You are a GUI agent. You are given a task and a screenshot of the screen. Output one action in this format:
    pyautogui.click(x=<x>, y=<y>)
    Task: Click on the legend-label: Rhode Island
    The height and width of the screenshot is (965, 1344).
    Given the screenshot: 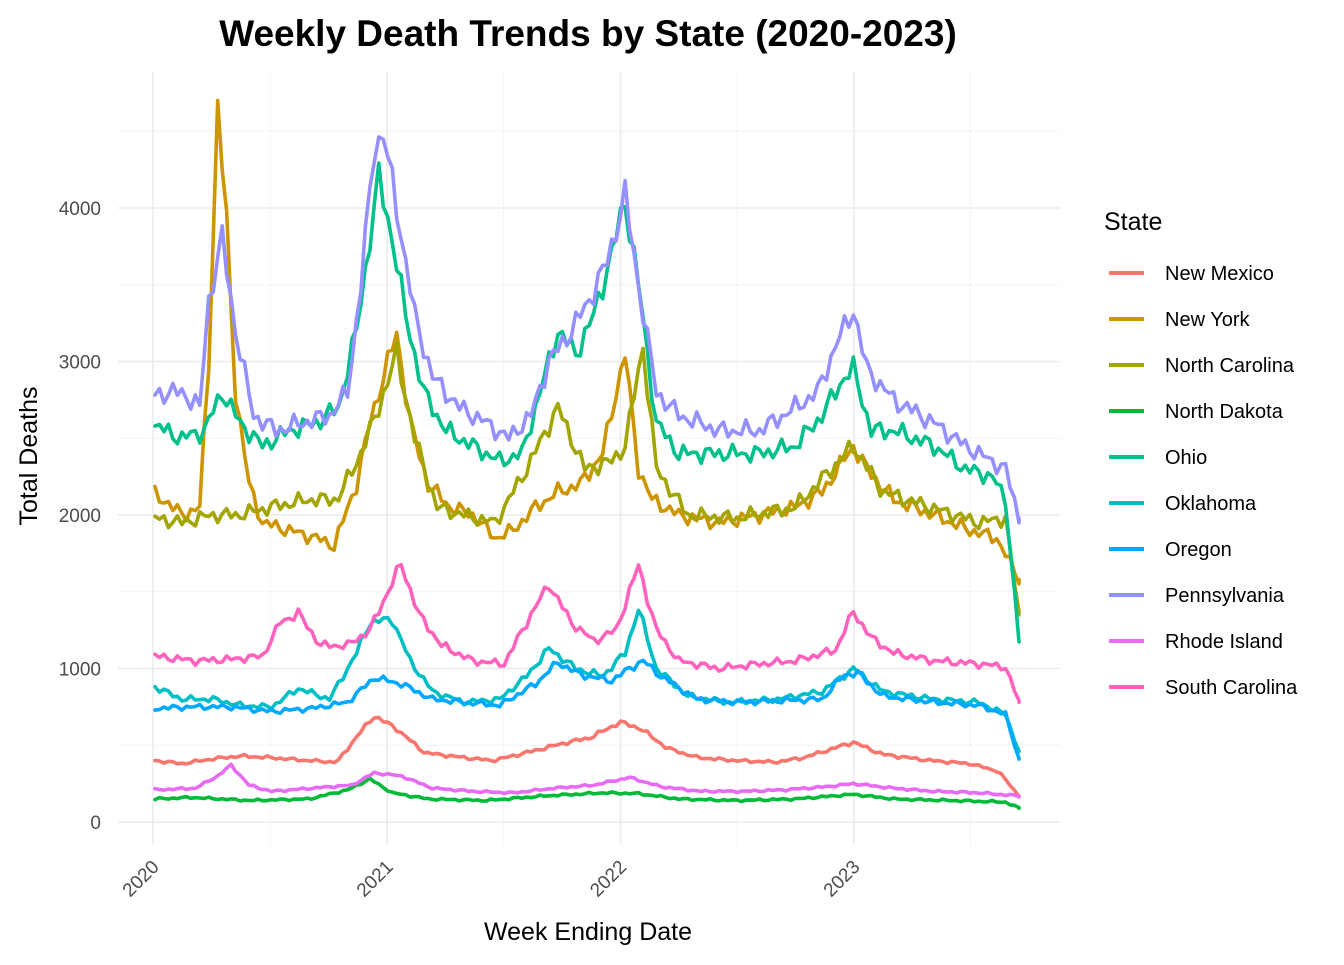 What is the action you would take?
    pyautogui.click(x=1224, y=642)
    